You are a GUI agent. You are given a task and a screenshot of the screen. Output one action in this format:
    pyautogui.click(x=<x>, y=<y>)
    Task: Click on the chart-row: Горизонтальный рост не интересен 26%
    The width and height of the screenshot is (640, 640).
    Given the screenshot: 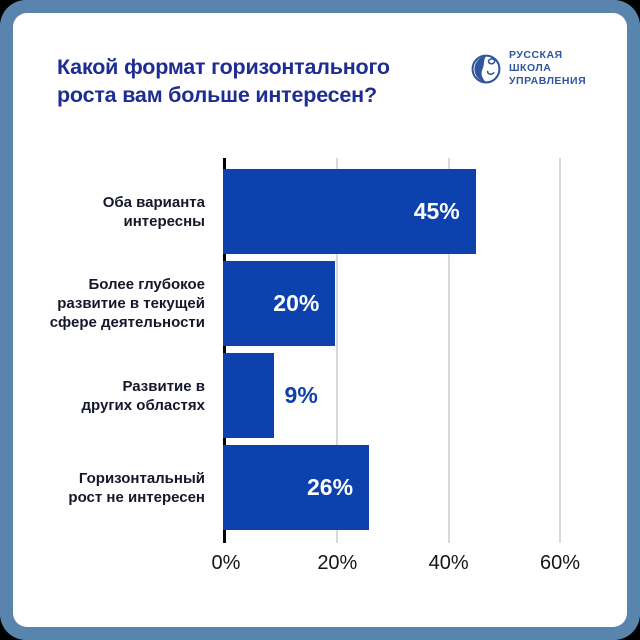 What is the action you would take?
    pyautogui.click(x=320, y=487)
    